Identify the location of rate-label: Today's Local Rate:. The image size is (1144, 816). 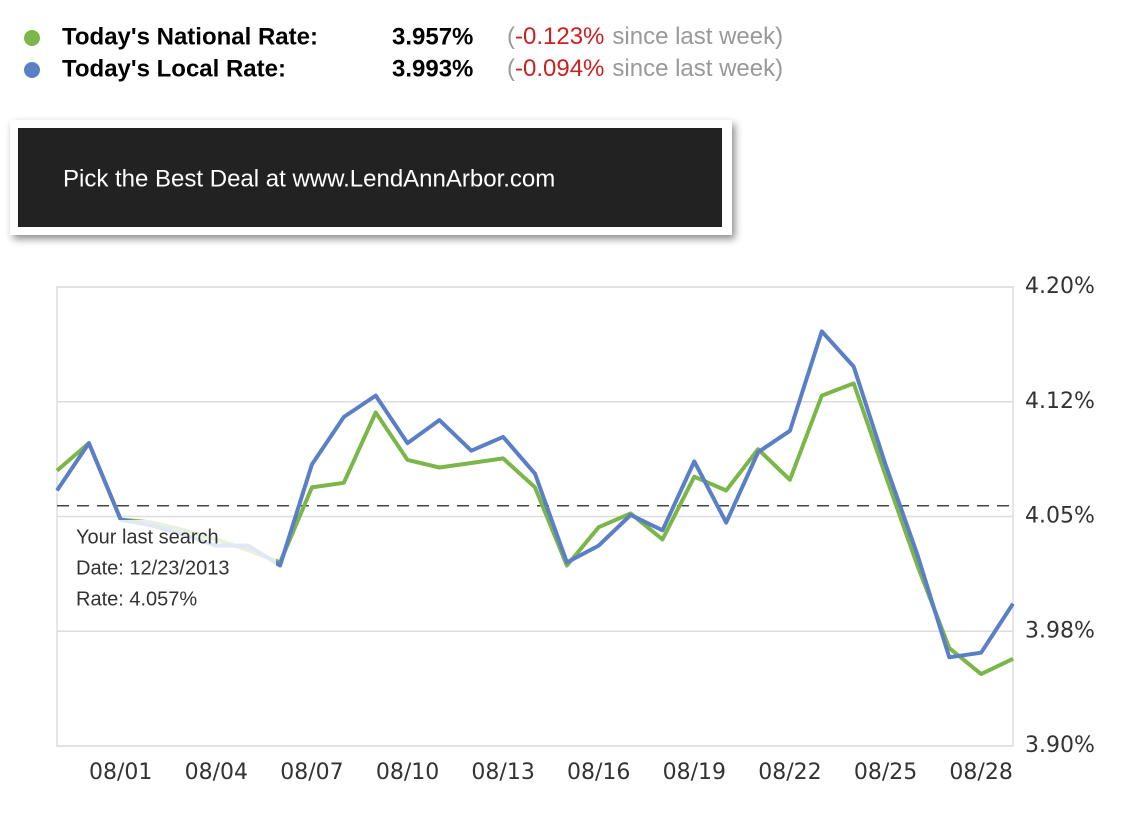
(174, 68).